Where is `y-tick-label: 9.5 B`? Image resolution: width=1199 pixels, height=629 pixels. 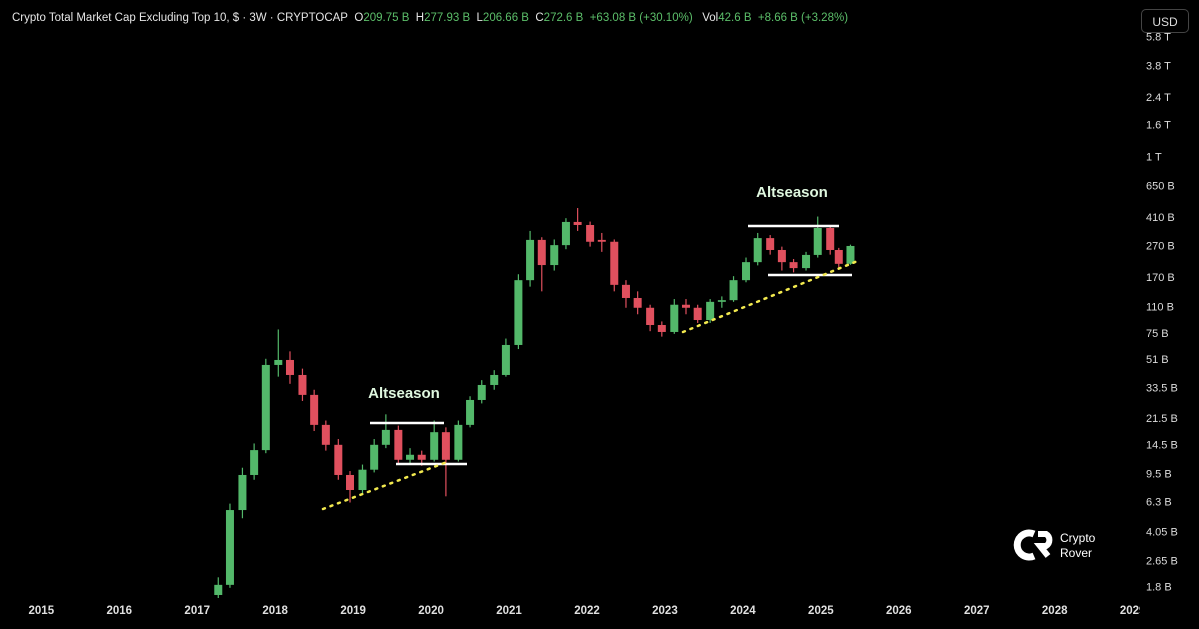 y-tick-label: 9.5 B is located at coordinates (1159, 474).